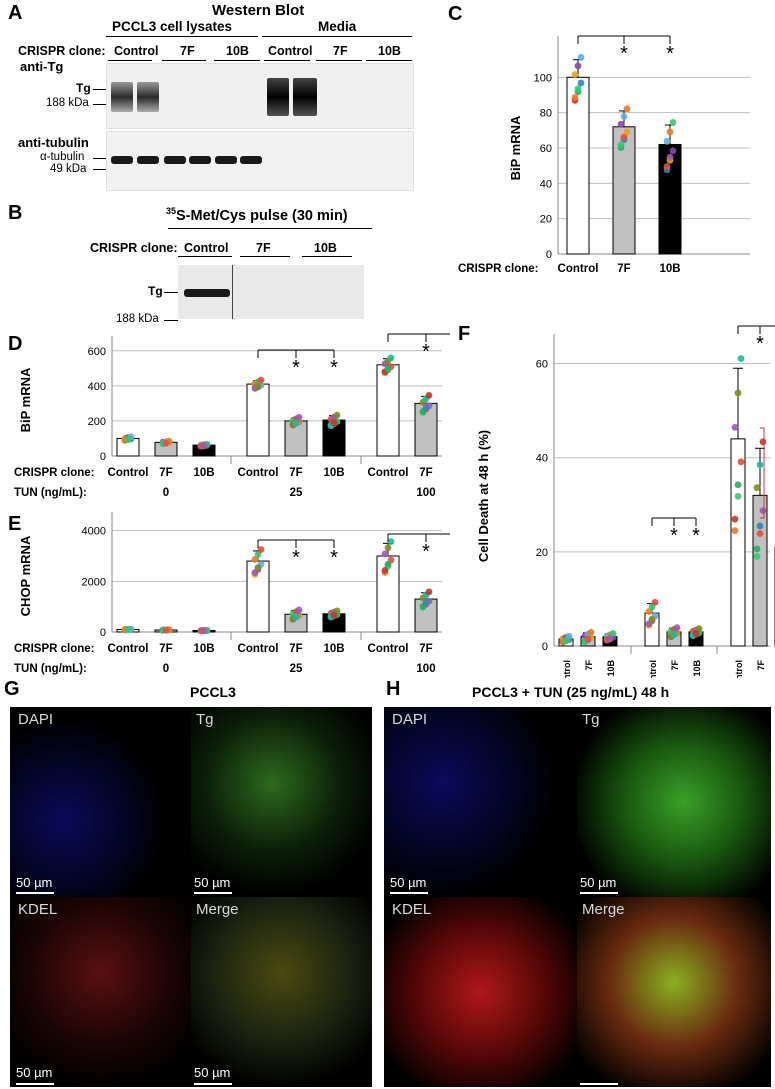 Image resolution: width=775 pixels, height=1089 pixels. I want to click on clone-label-e: CRISPR clone:, so click(54, 649).